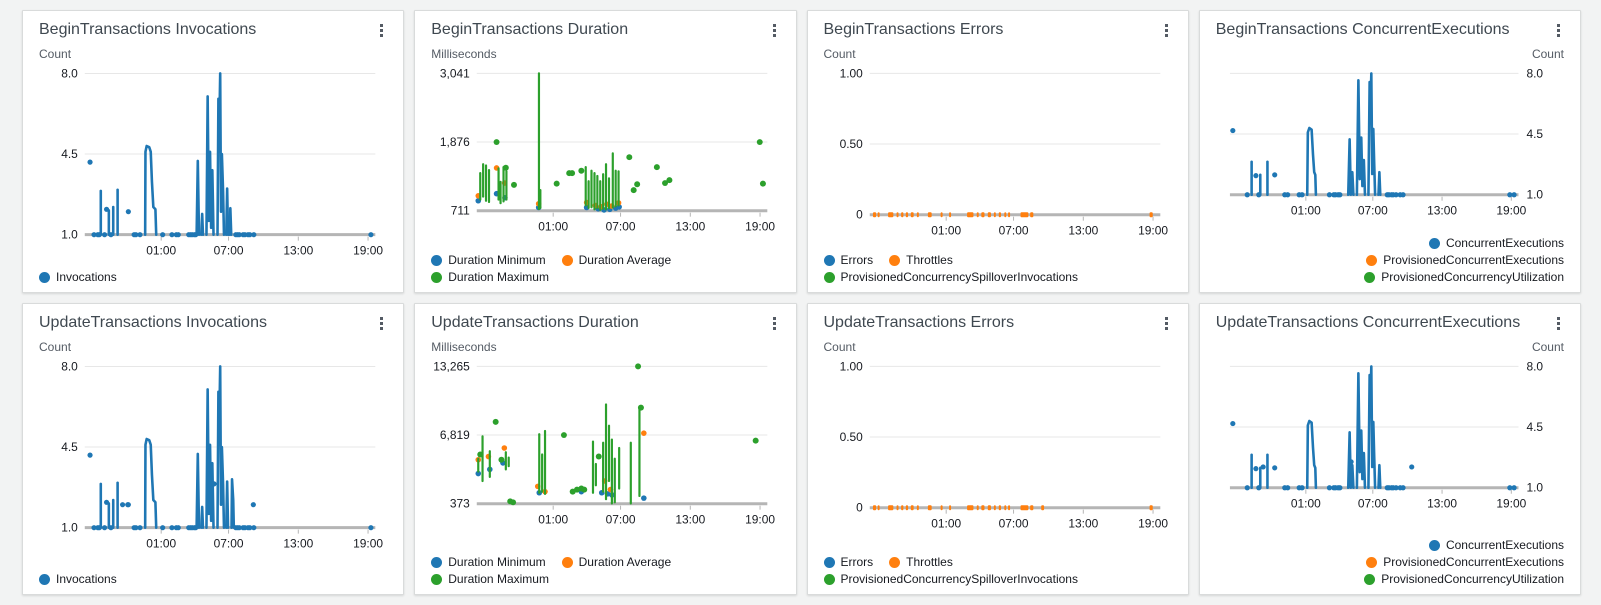 Image resolution: width=1601 pixels, height=605 pixels. I want to click on chart-title: BeginTransactions Invocations, so click(148, 29).